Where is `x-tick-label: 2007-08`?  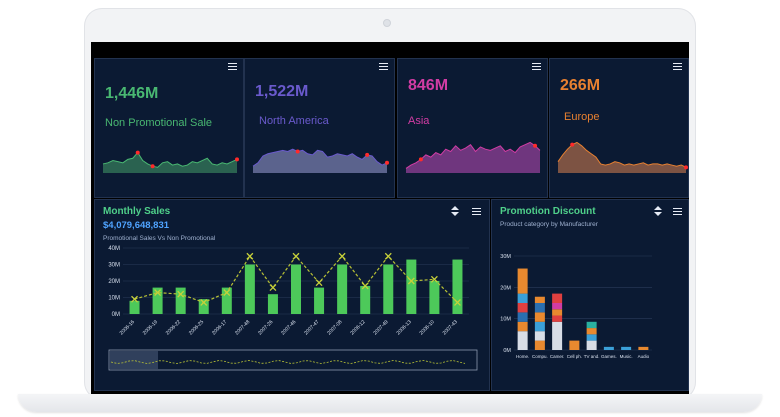
x-tick-label: 2007-08 is located at coordinates (334, 327).